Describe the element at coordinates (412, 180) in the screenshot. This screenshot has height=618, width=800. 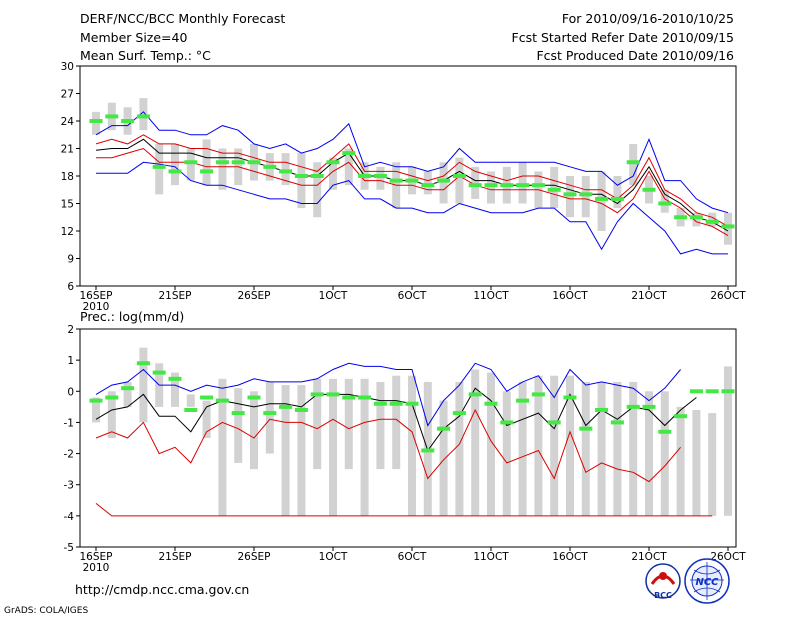
I see `series-line-upper-mid` at that location.